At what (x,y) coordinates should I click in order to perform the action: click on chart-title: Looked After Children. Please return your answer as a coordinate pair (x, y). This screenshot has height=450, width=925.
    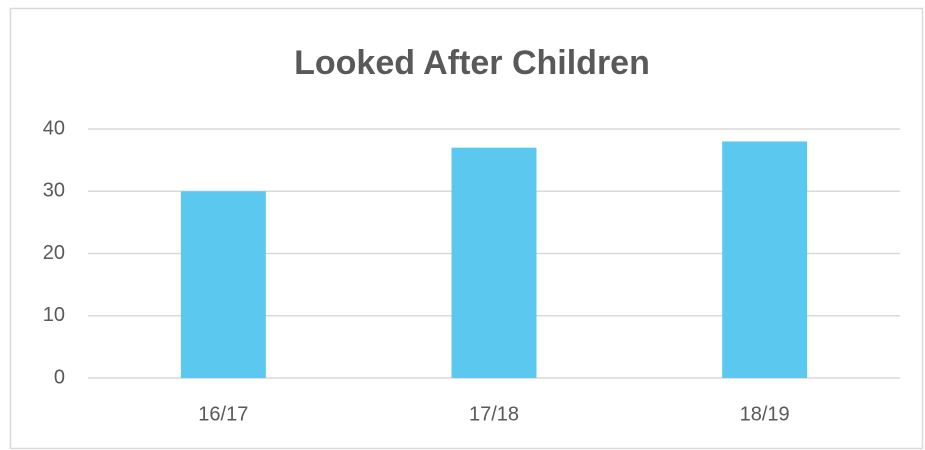
    Looking at the image, I should click on (472, 63).